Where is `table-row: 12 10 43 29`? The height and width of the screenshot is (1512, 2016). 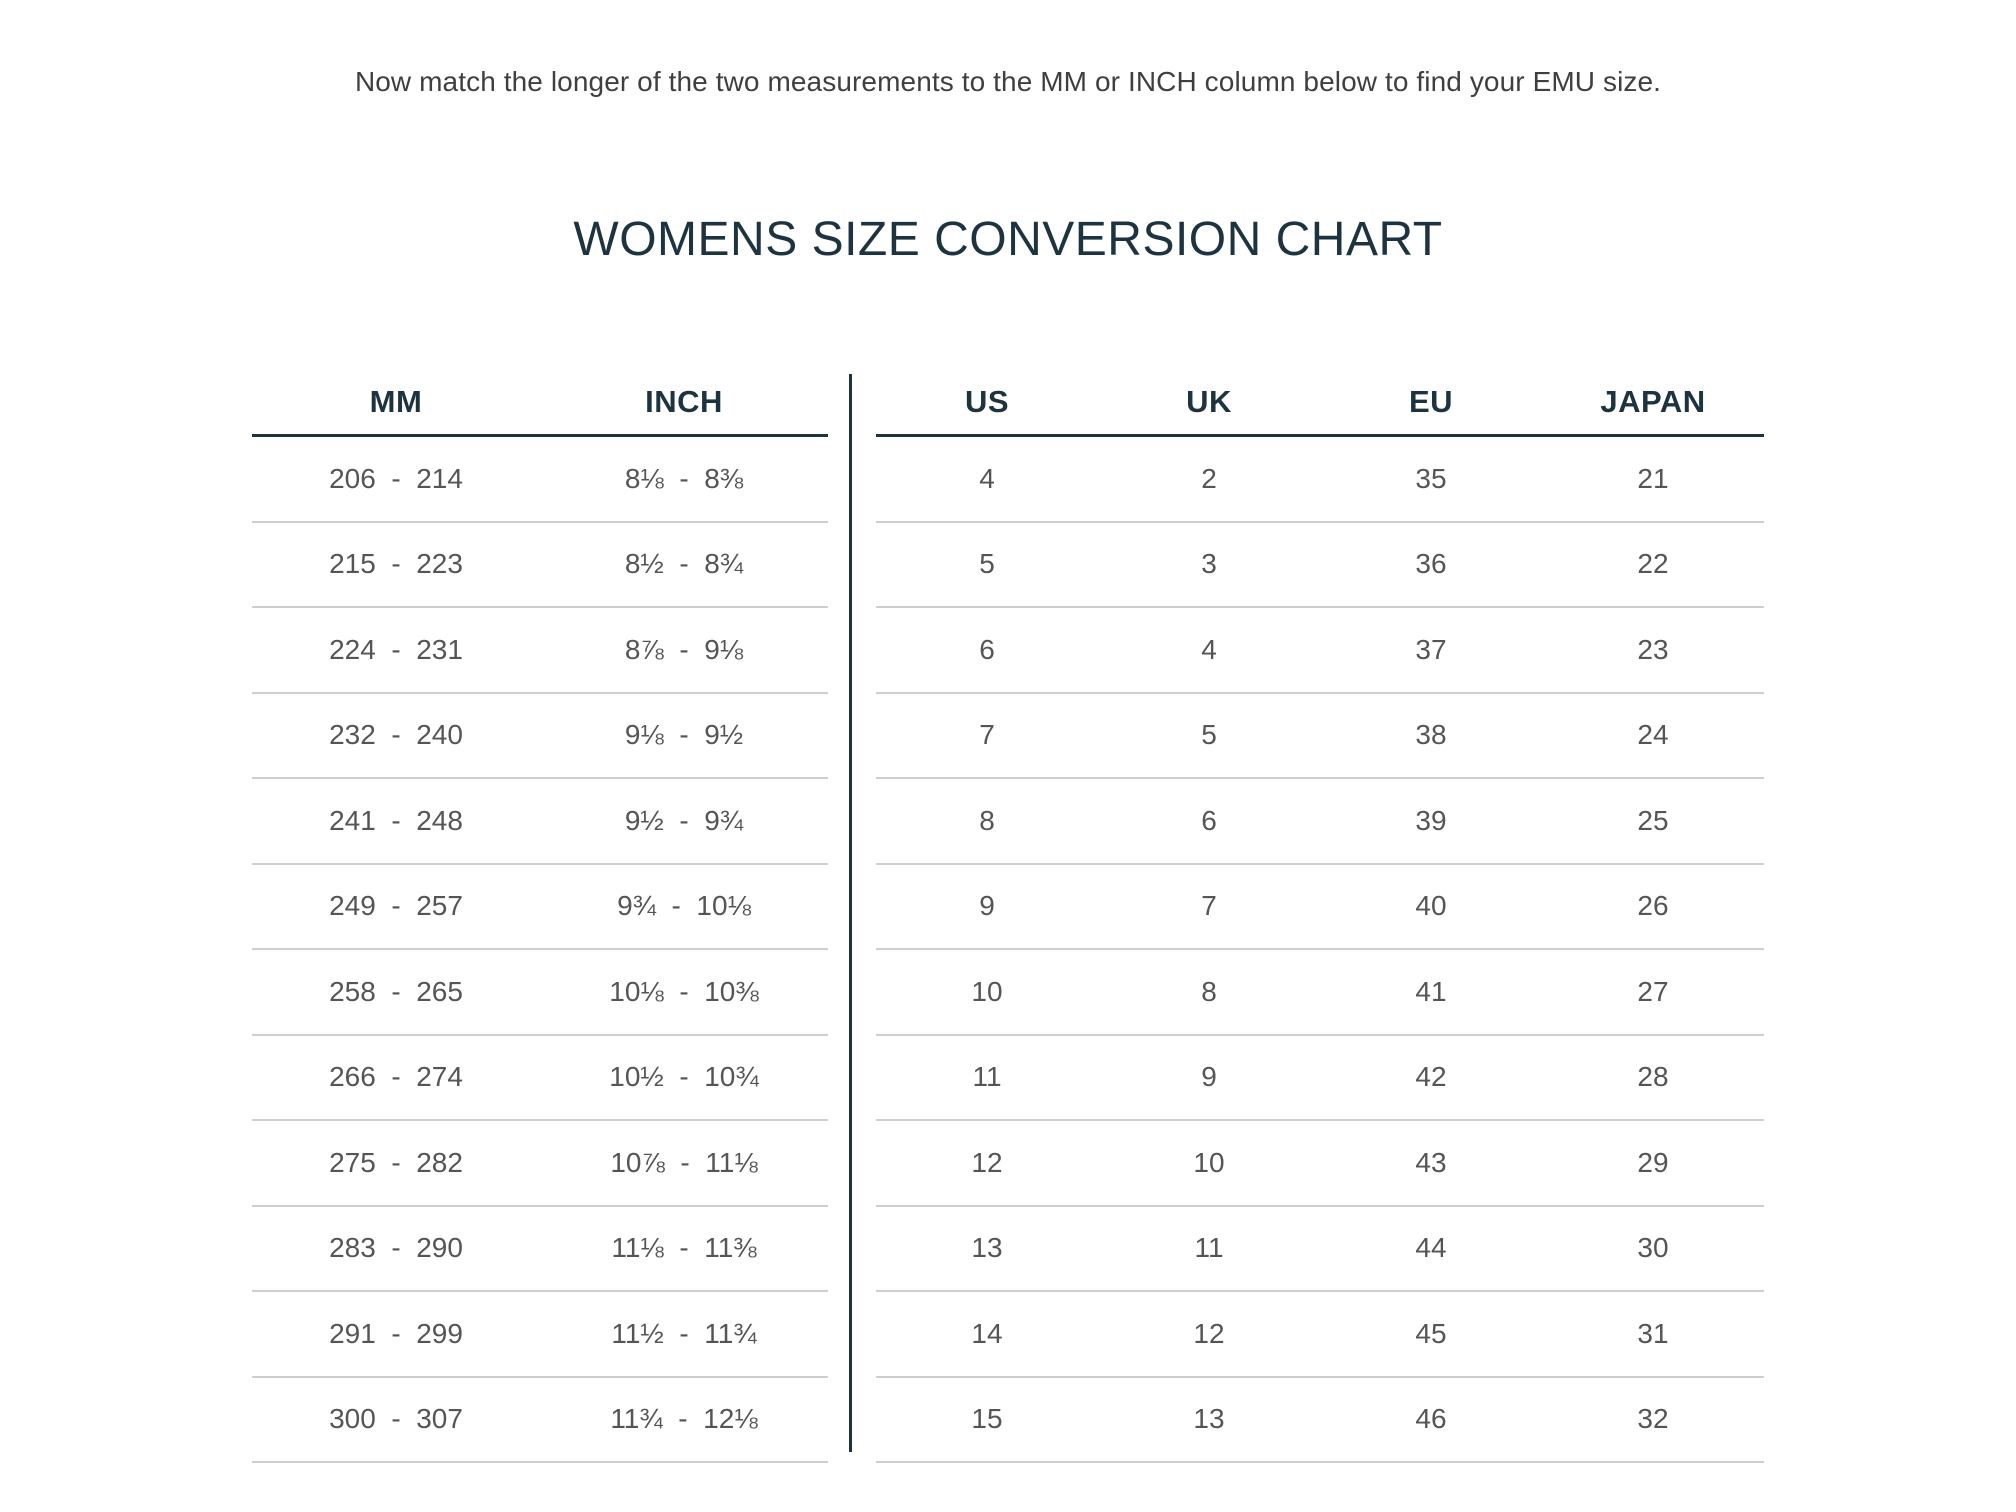 table-row: 12 10 43 29 is located at coordinates (1320, 1164).